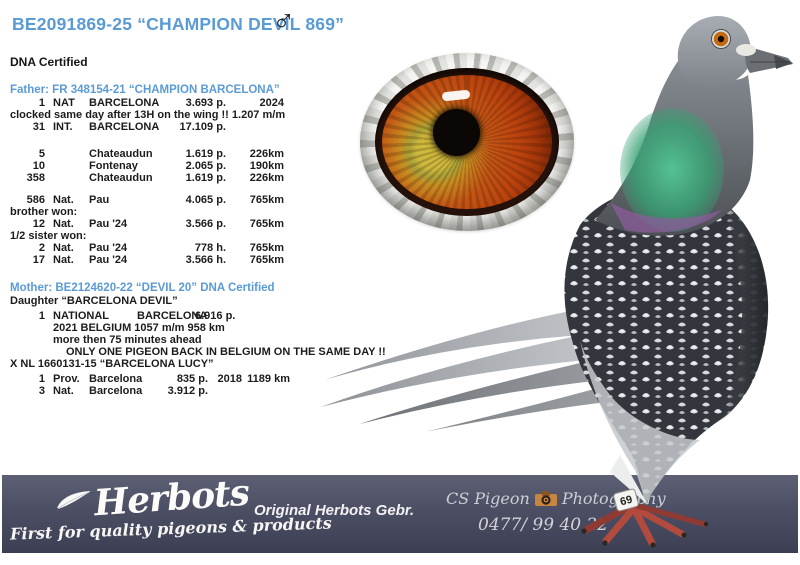 This screenshot has height=565, width=800. Describe the element at coordinates (49, 62) in the screenshot. I see `dna-certified-label: DNA Certified` at that location.